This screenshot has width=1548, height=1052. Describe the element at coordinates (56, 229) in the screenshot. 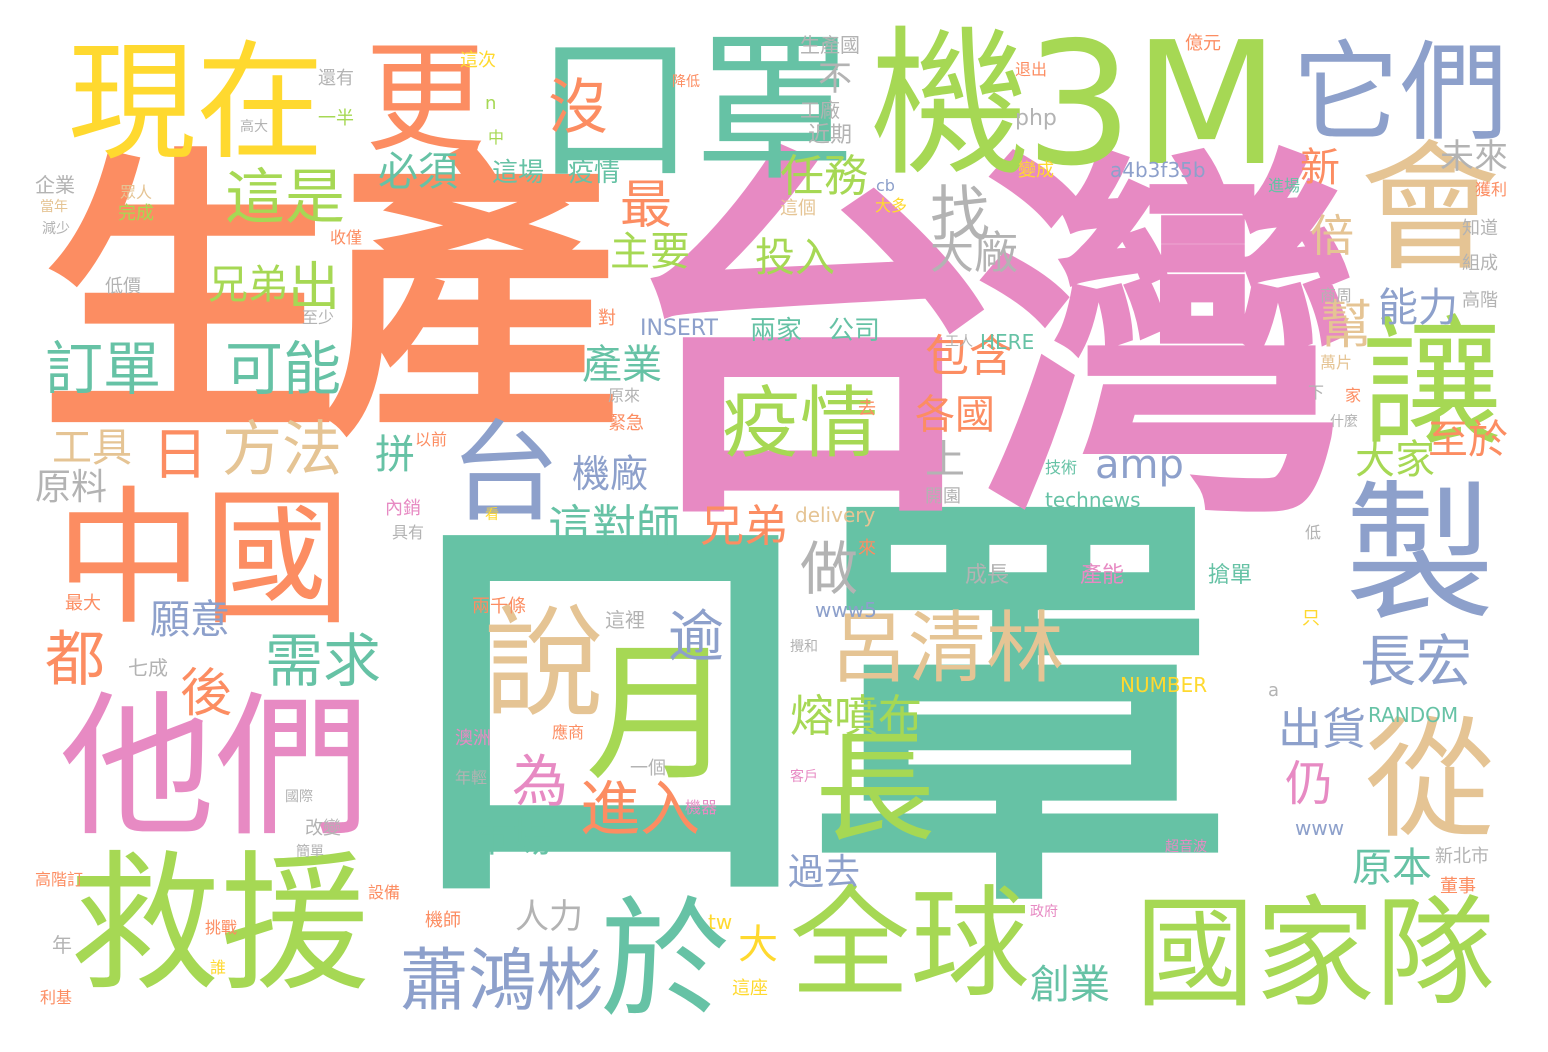

I see `word-jianshao: 減少` at that location.